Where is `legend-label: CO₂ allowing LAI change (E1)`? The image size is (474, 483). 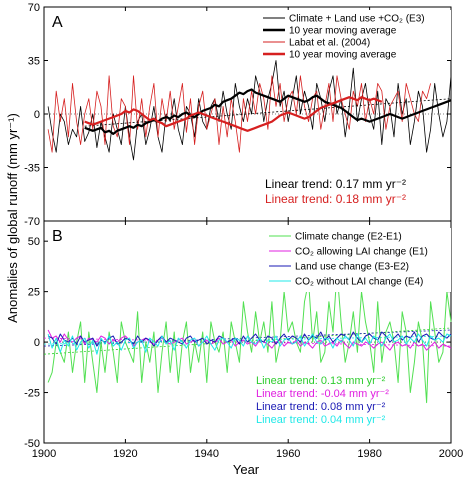
legend-label: CO₂ allowing LAI change (E1) is located at coordinates (361, 252).